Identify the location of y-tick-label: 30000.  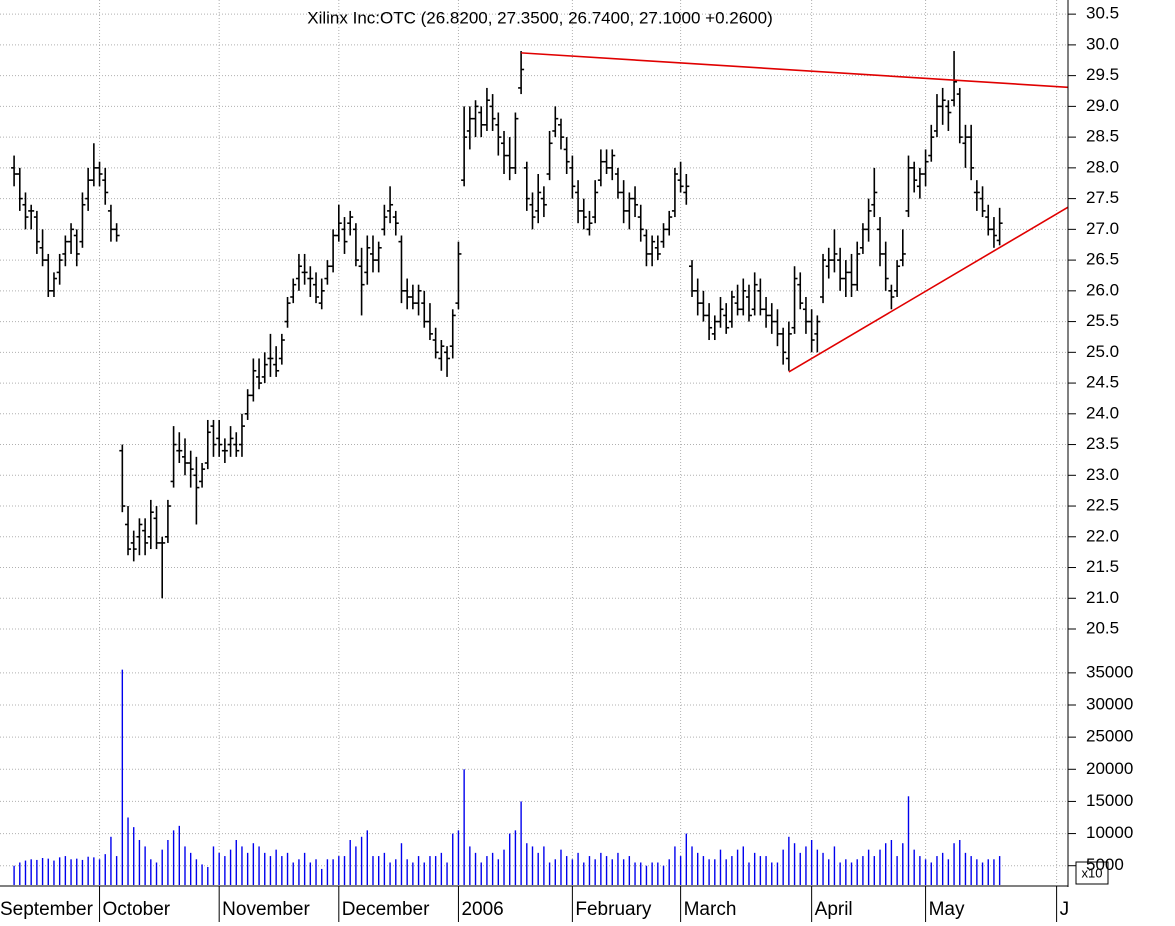
(1109, 703).